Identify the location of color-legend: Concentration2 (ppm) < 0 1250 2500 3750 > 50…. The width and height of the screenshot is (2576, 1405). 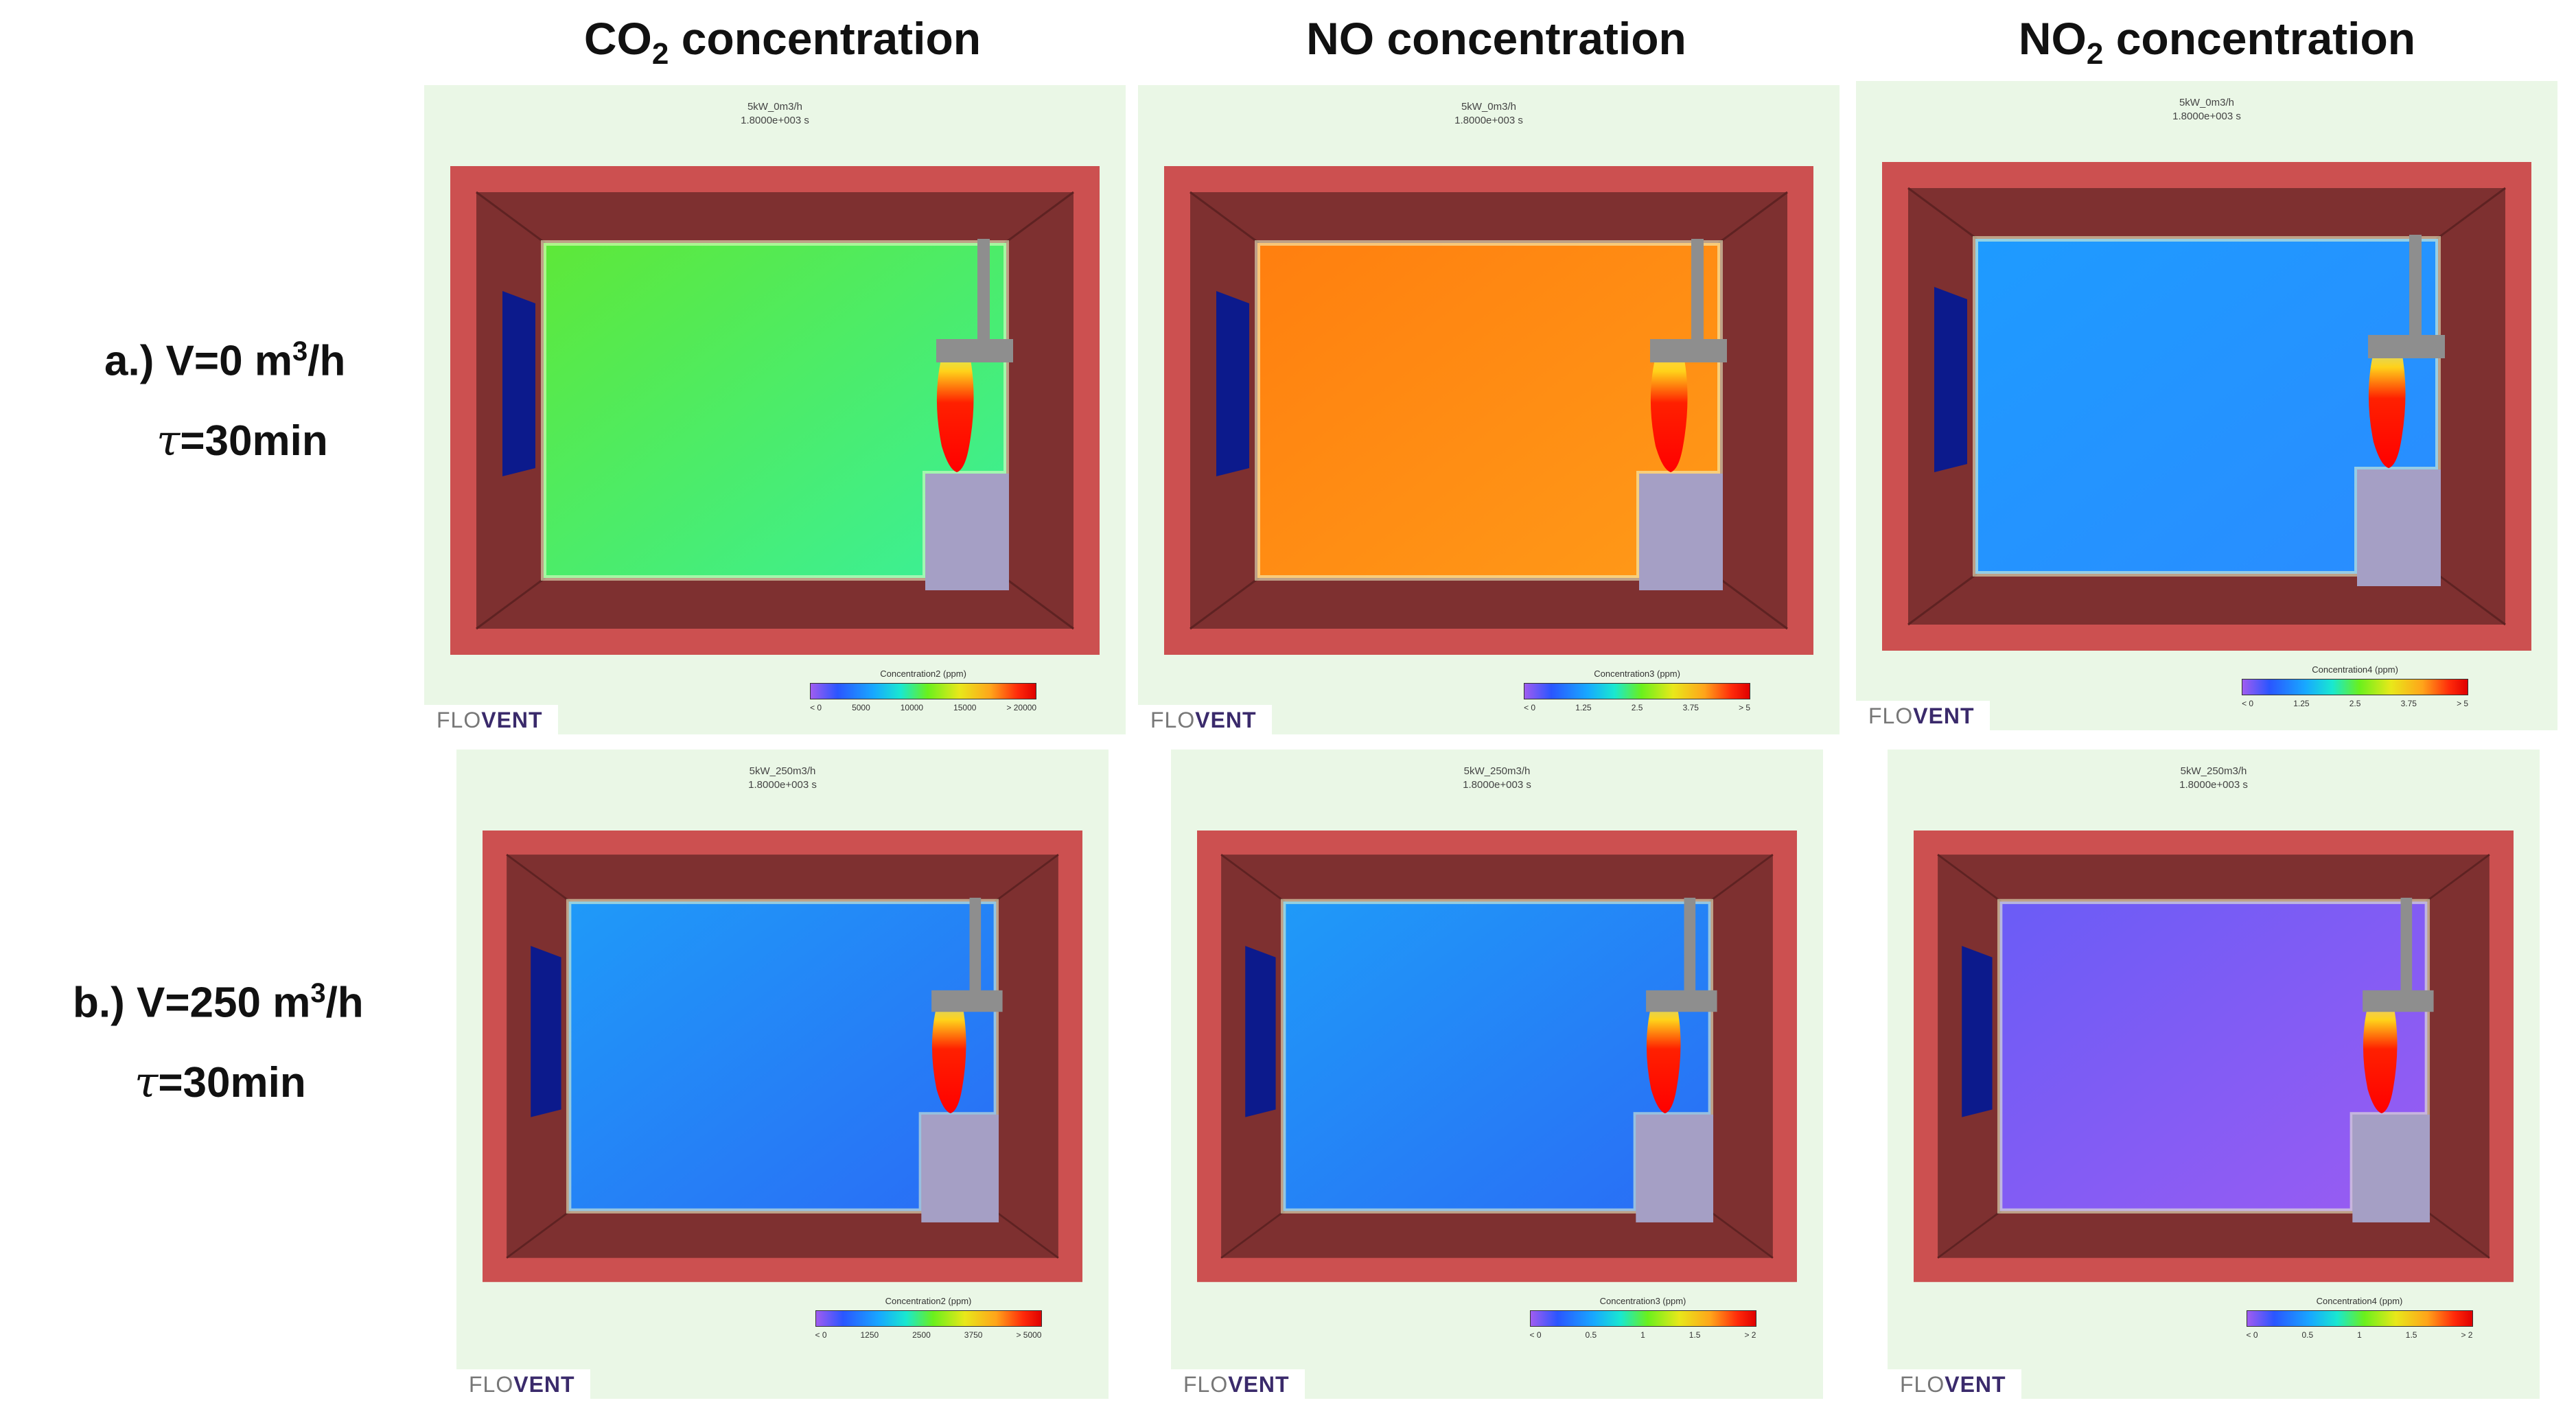
(928, 1318).